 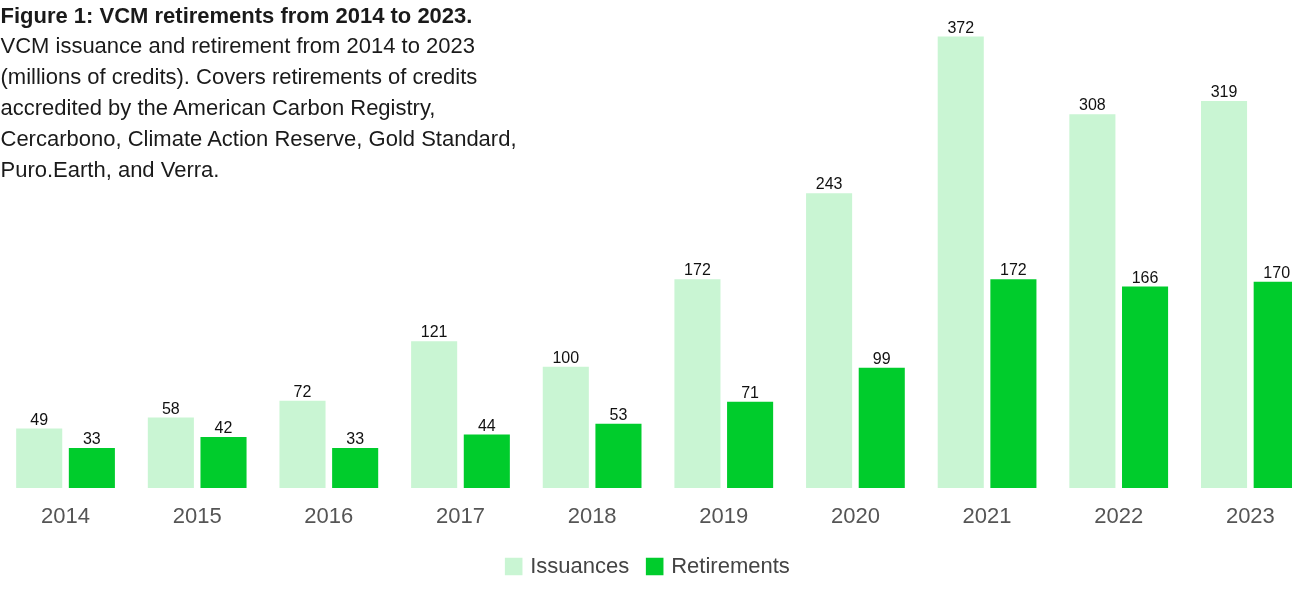 What do you see at coordinates (486, 425) in the screenshot?
I see `data-label: 44` at bounding box center [486, 425].